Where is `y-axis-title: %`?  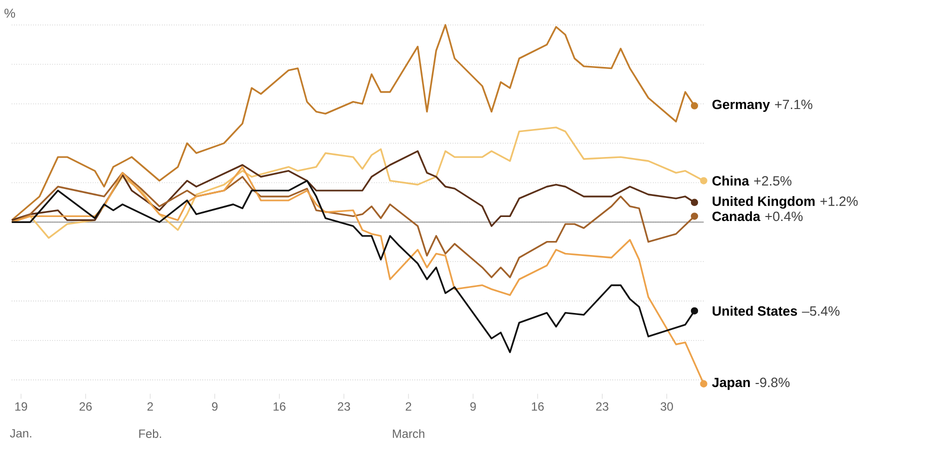 y-axis-title: % is located at coordinates (10, 13).